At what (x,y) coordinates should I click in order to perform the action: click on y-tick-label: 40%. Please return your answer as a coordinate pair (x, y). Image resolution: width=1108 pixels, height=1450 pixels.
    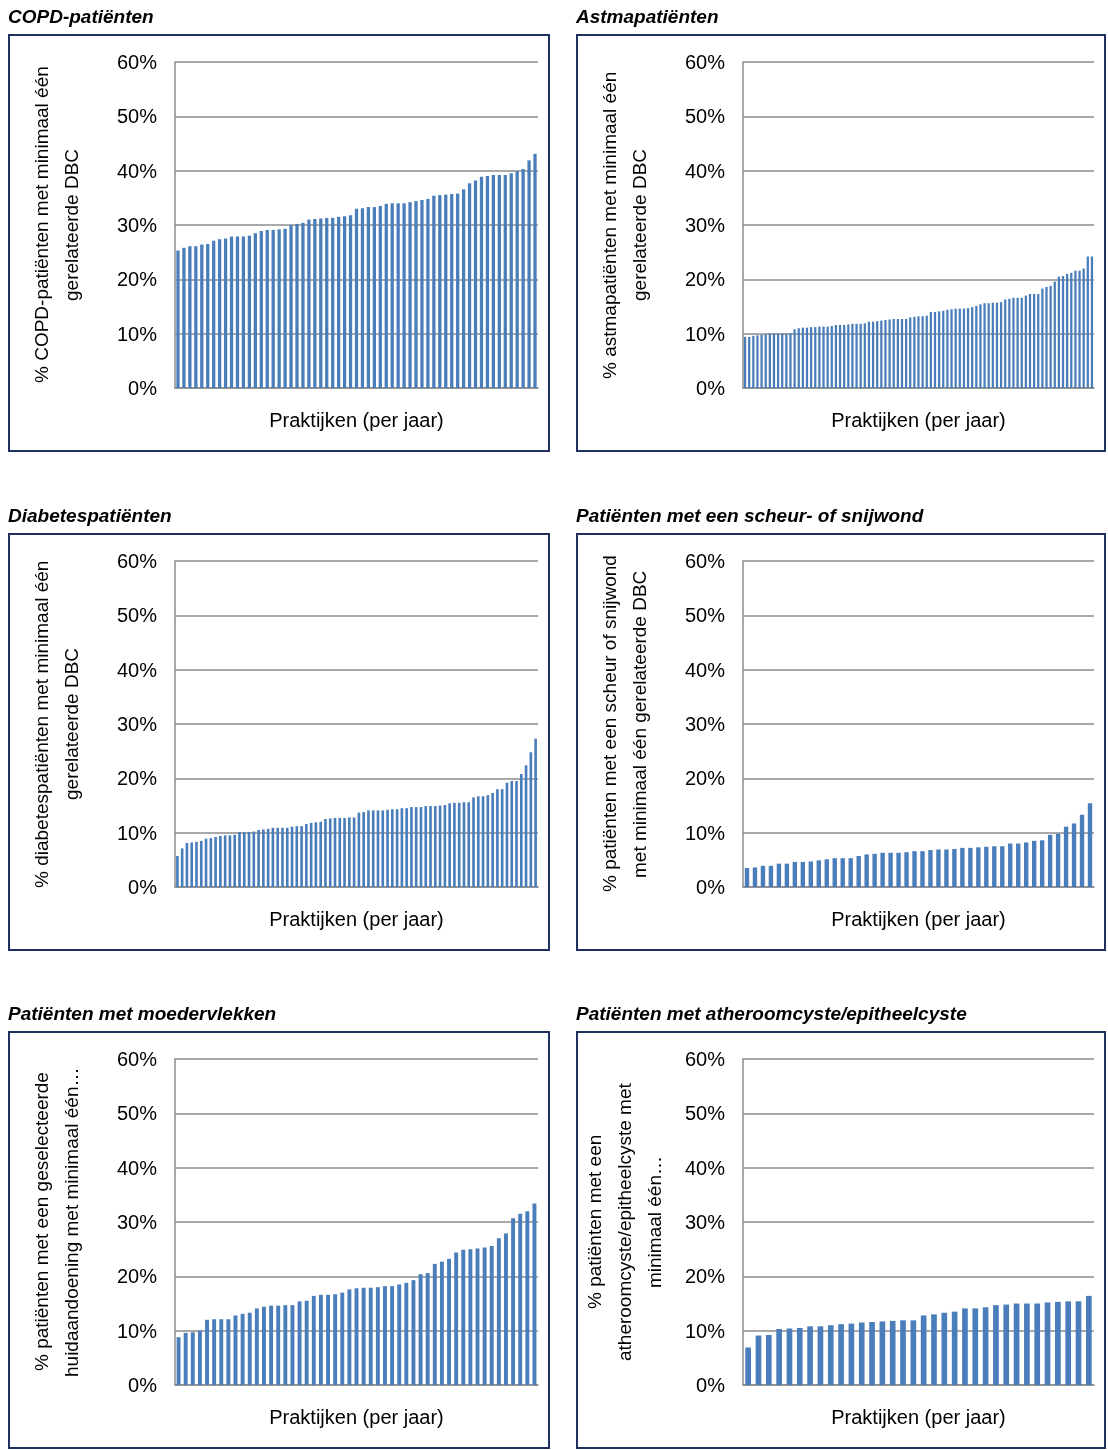
    Looking at the image, I should click on (137, 1167).